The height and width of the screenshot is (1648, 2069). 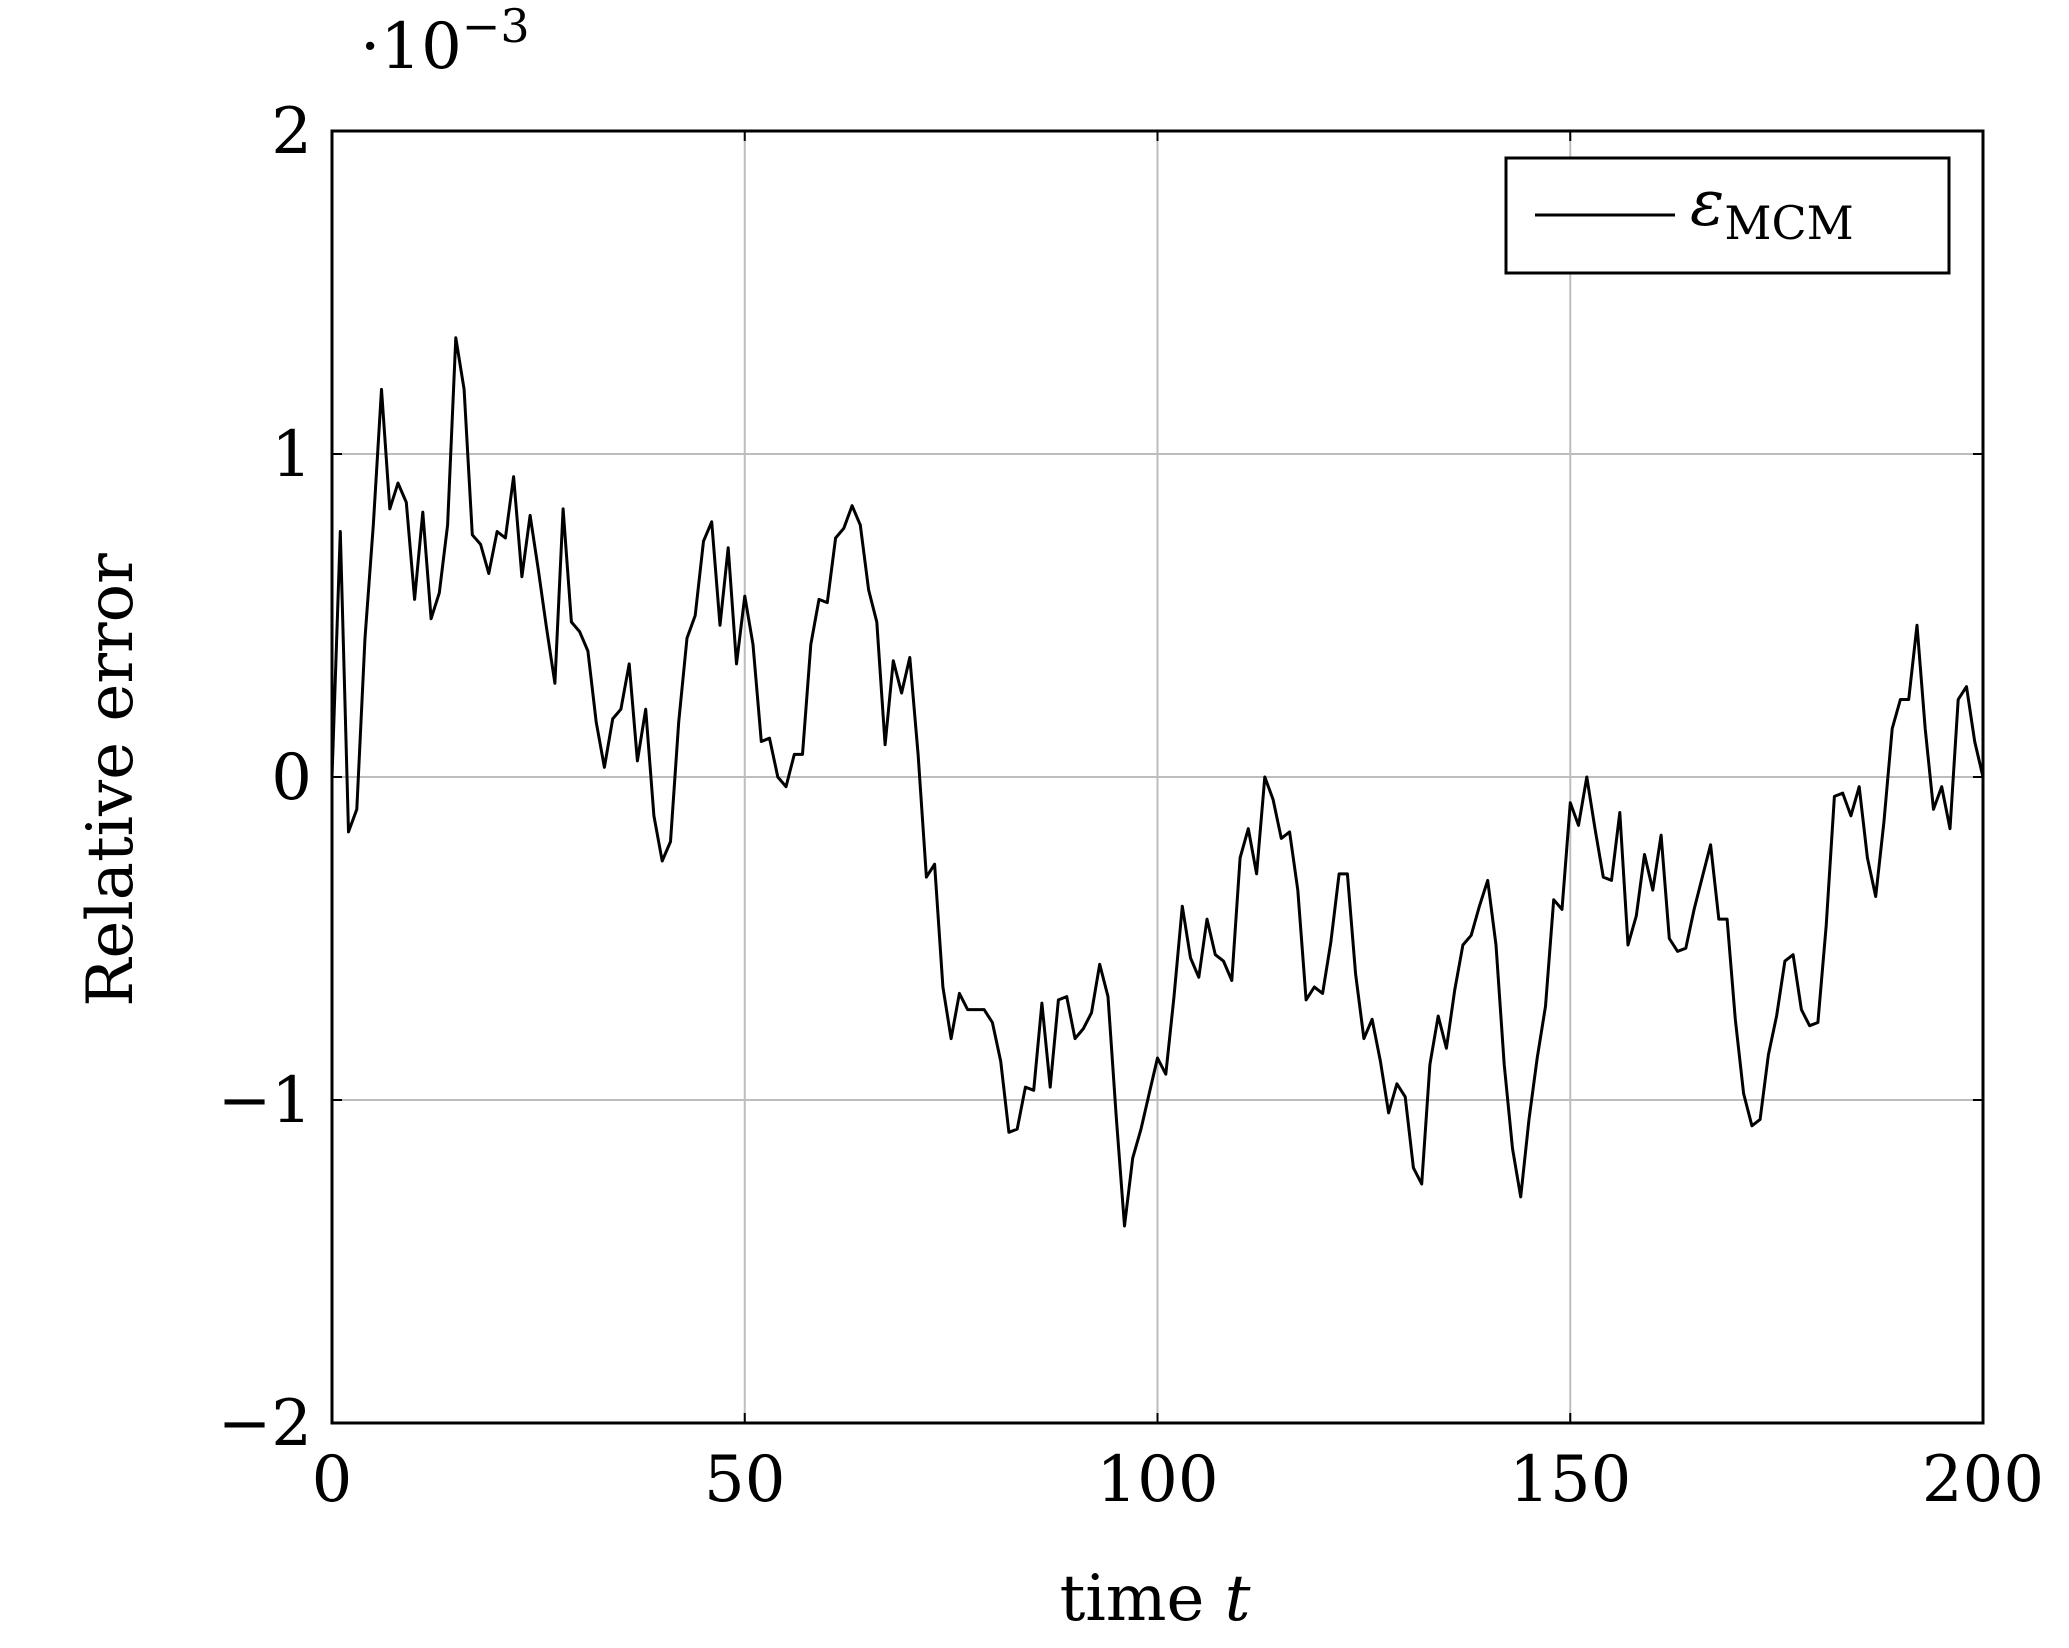 What do you see at coordinates (291, 455) in the screenshot?
I see `y-tick-label: 1` at bounding box center [291, 455].